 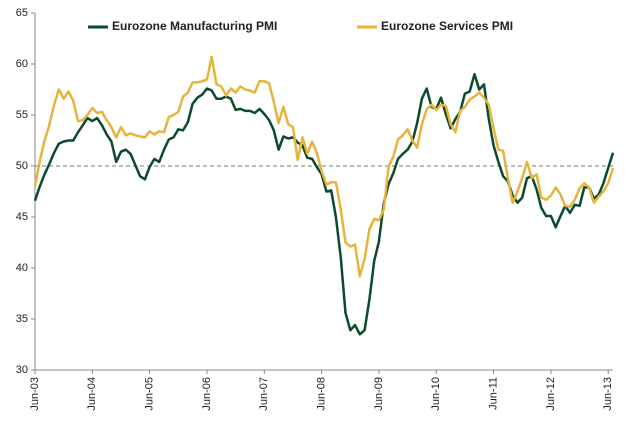 What do you see at coordinates (92, 394) in the screenshot?
I see `x-tick-label: Jun-04` at bounding box center [92, 394].